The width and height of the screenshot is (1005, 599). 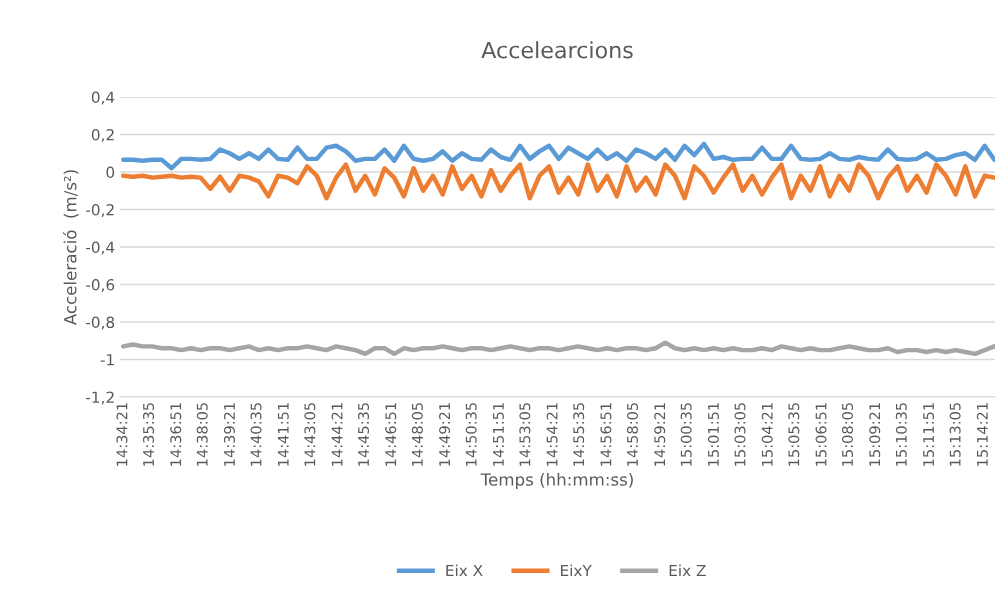 I want to click on x-tick-label: 14:38:05, so click(x=202, y=434).